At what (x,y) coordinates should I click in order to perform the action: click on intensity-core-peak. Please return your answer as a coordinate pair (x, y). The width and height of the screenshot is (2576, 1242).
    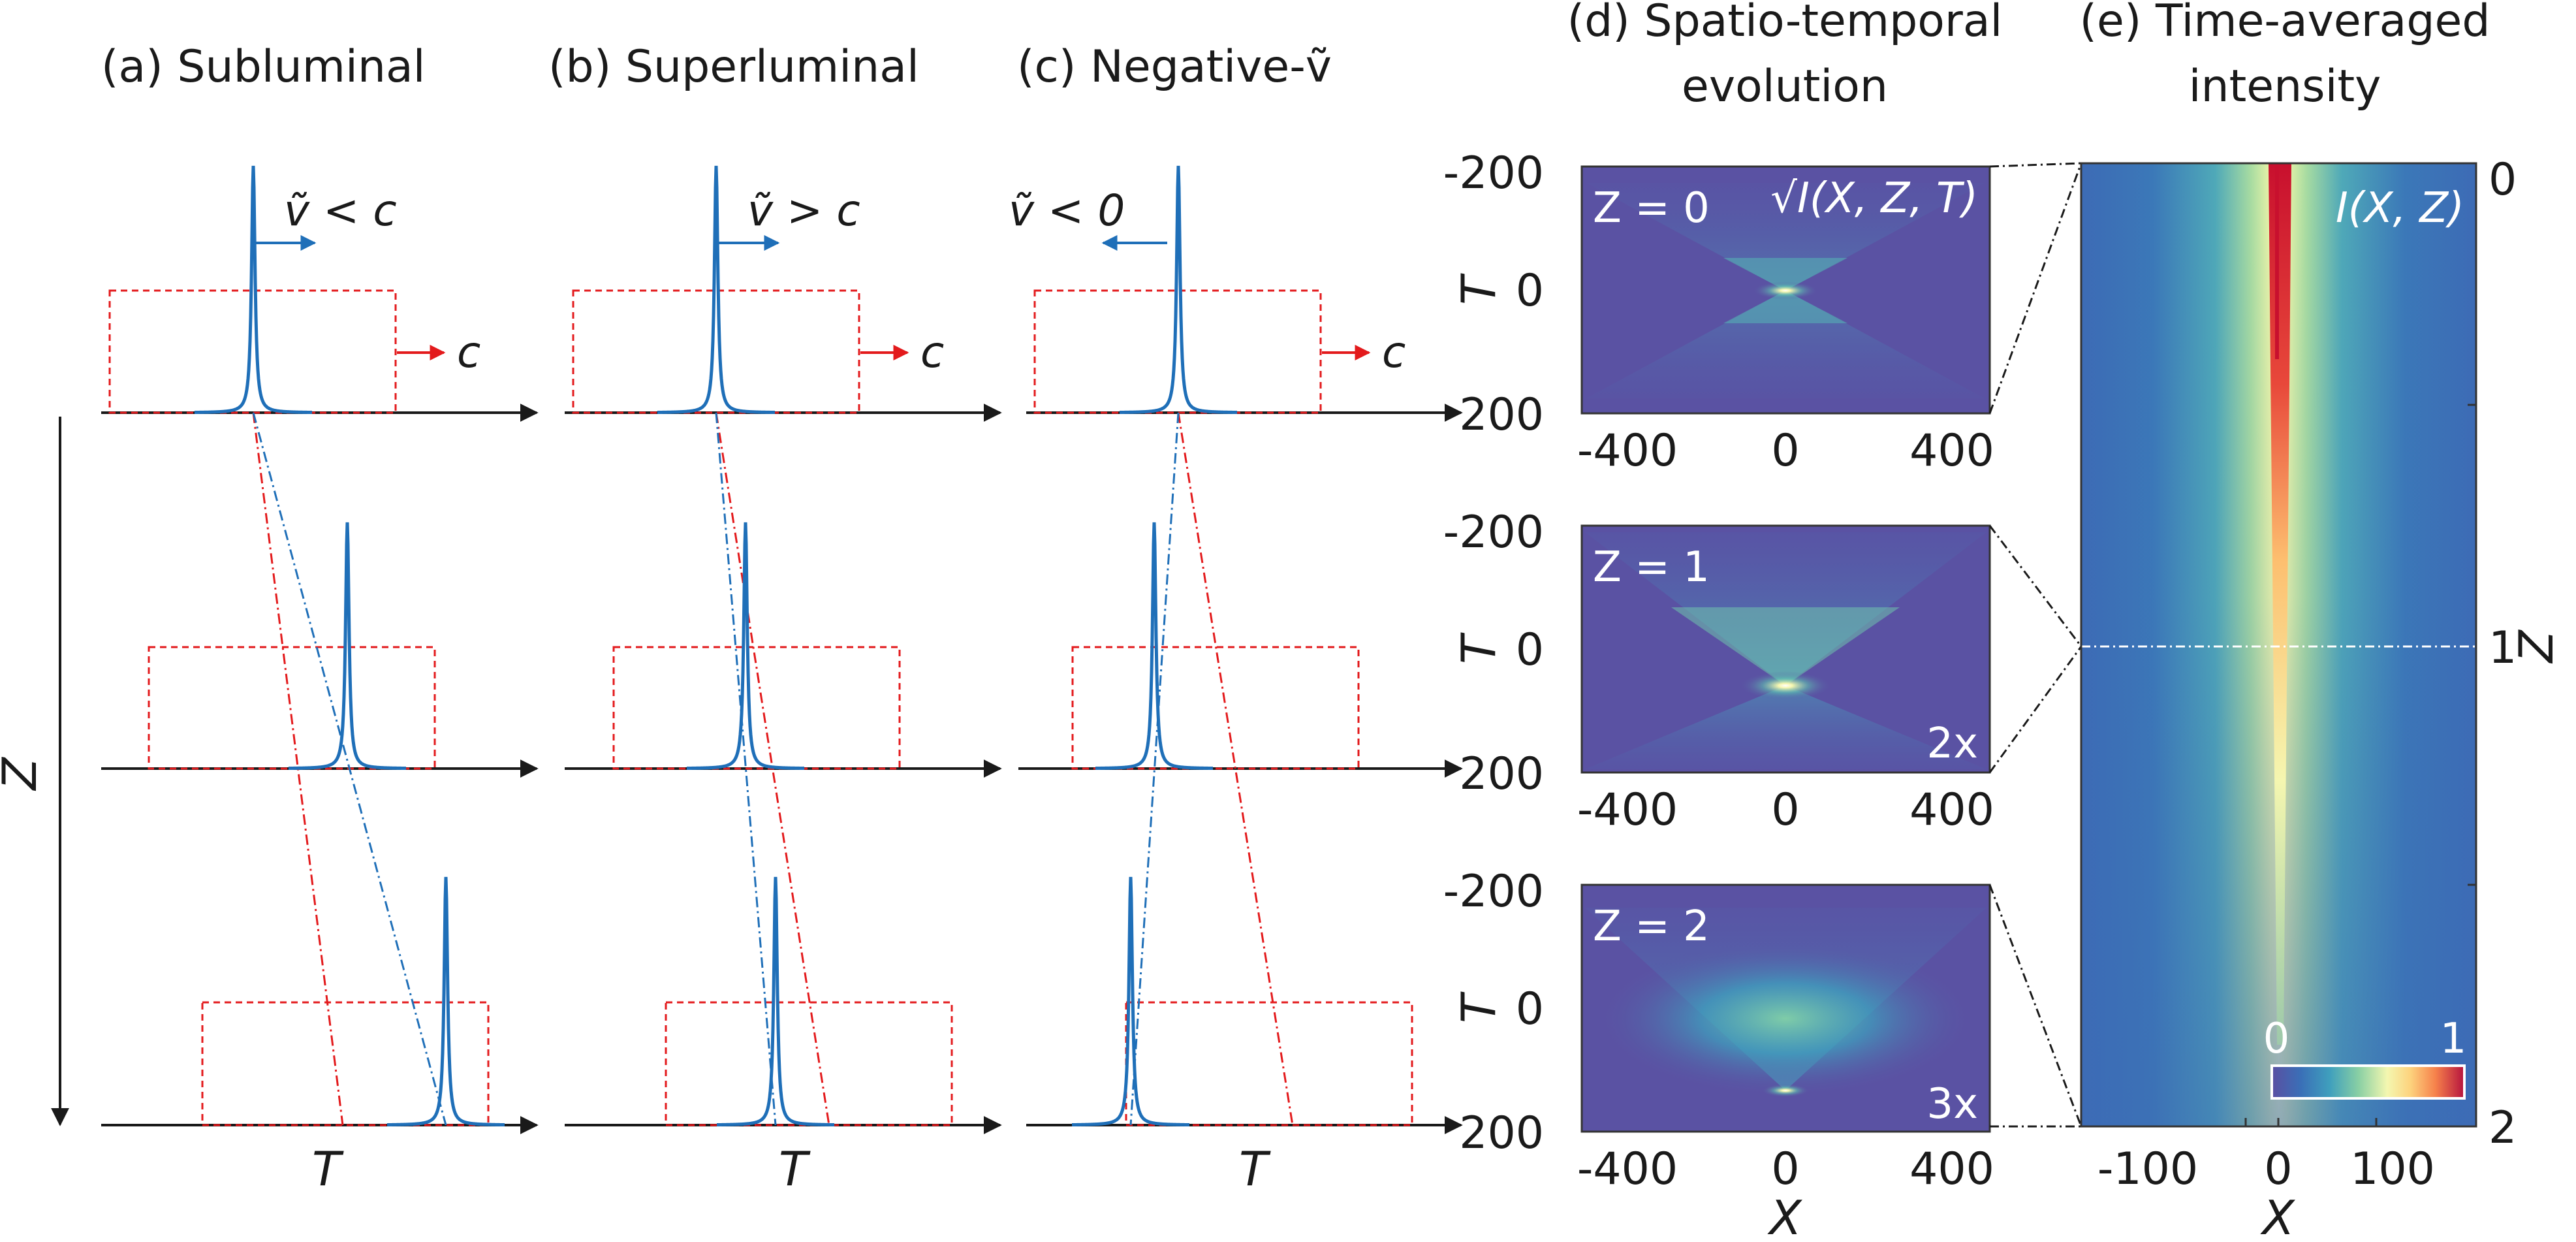
    Looking at the image, I should click on (2277, 261).